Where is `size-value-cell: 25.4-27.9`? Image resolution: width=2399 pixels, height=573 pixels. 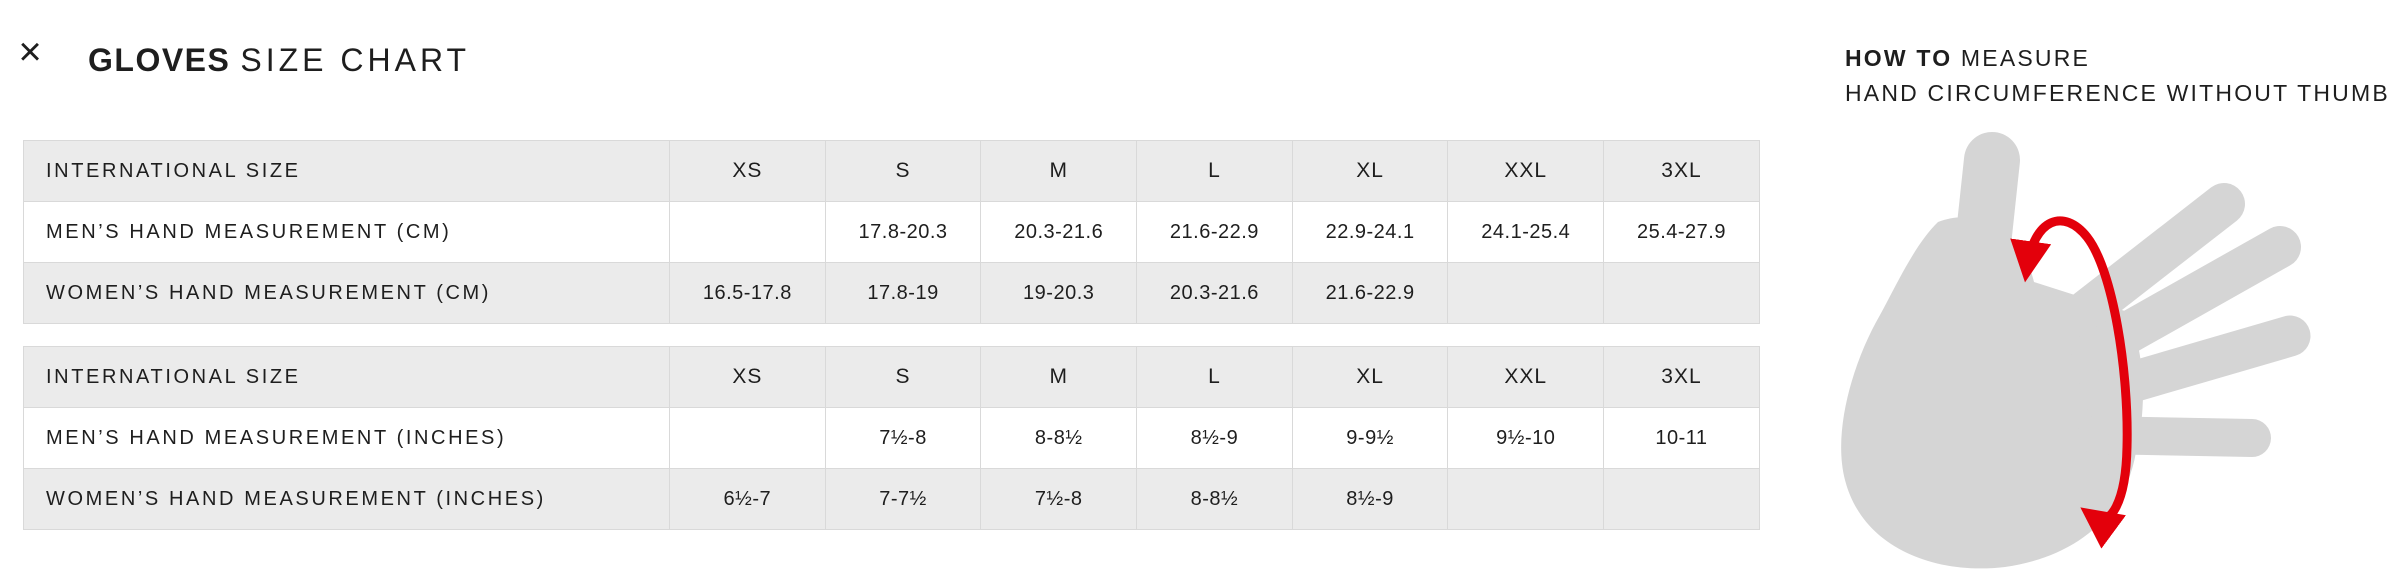
size-value-cell: 25.4-27.9 is located at coordinates (1681, 232).